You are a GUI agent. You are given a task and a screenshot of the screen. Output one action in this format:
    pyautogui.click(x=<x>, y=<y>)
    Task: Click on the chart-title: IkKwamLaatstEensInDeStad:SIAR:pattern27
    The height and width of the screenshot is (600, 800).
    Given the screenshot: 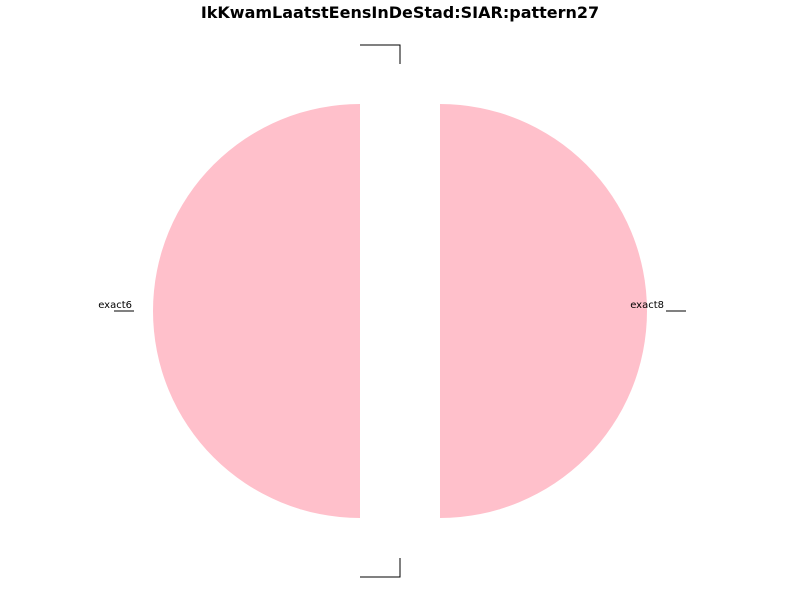 What is the action you would take?
    pyautogui.click(x=400, y=12)
    